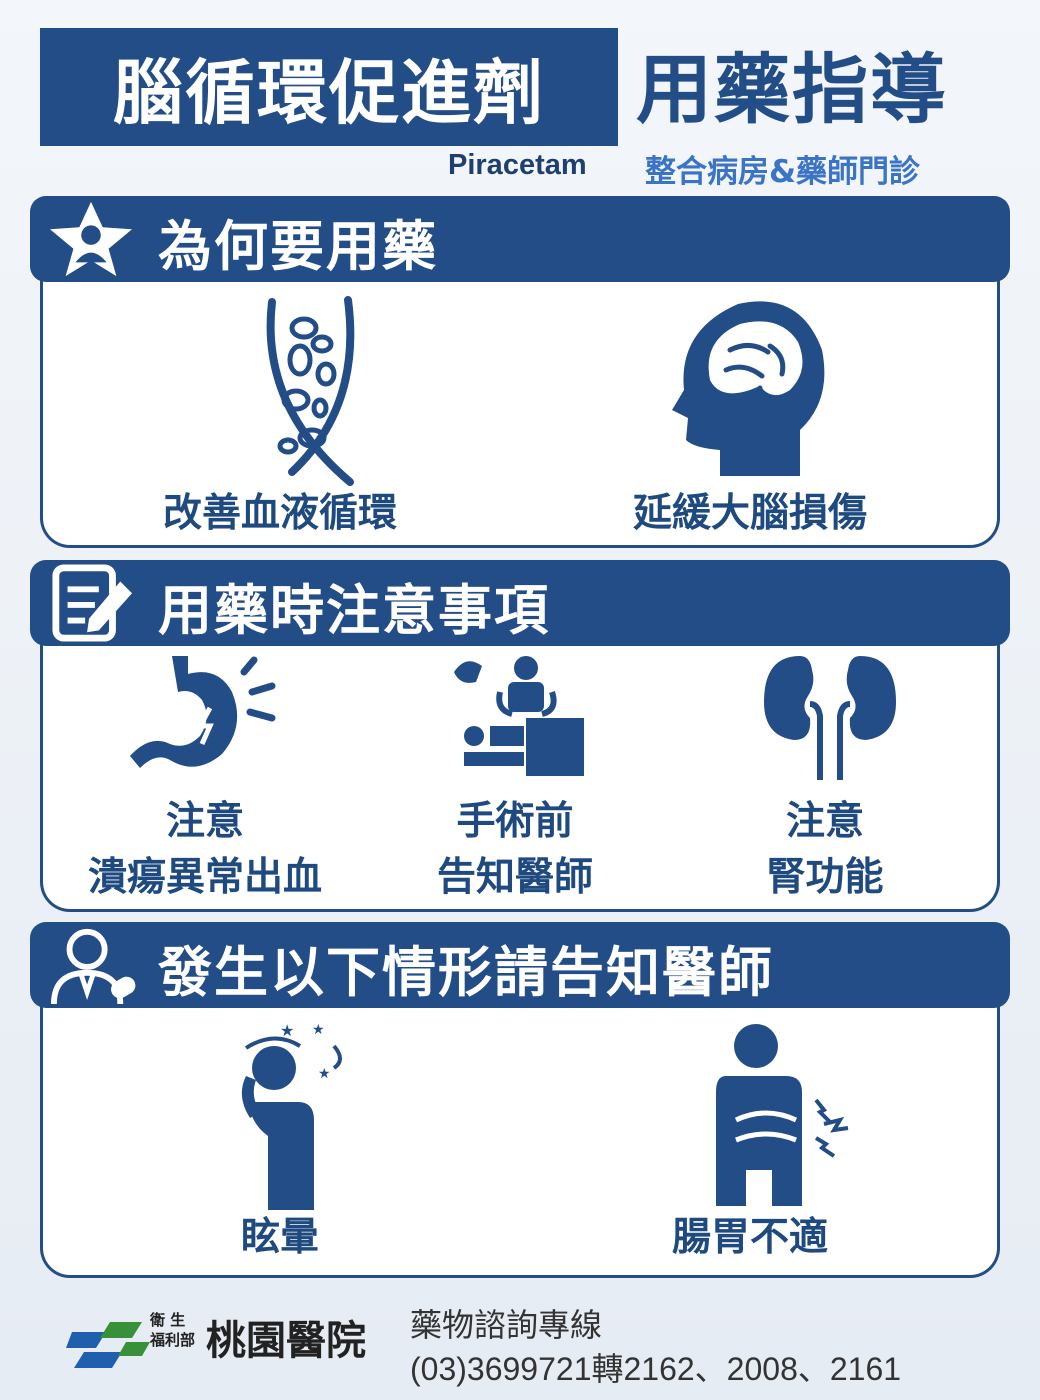  I want to click on dizzy-person-icon: ★ ★ ★, so click(291, 1114).